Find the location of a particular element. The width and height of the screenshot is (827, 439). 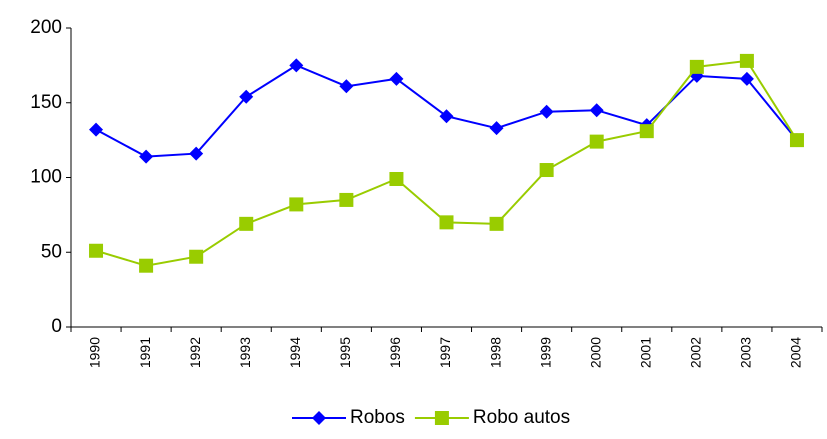

x-tick-label: 1995 is located at coordinates (345, 352).